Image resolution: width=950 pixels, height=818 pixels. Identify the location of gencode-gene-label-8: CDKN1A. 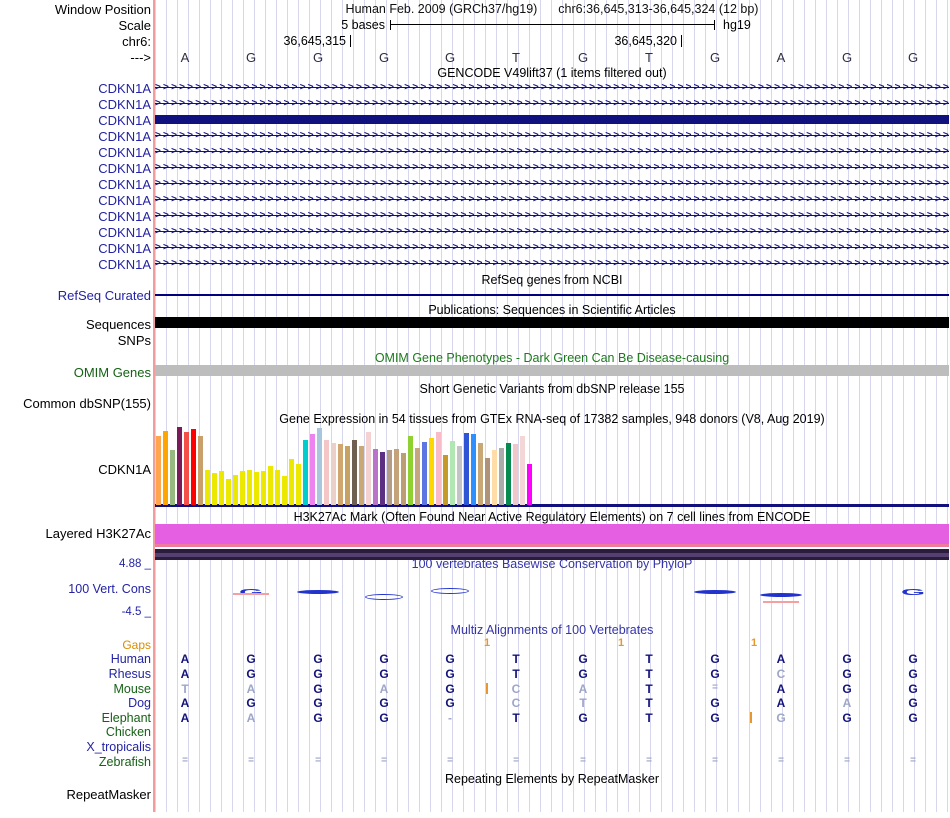
(124, 216).